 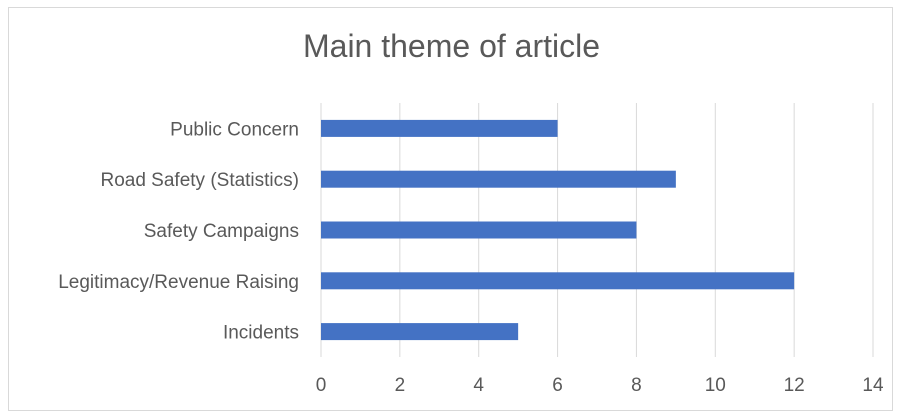 I want to click on x-tick-label: 10, so click(x=715, y=385).